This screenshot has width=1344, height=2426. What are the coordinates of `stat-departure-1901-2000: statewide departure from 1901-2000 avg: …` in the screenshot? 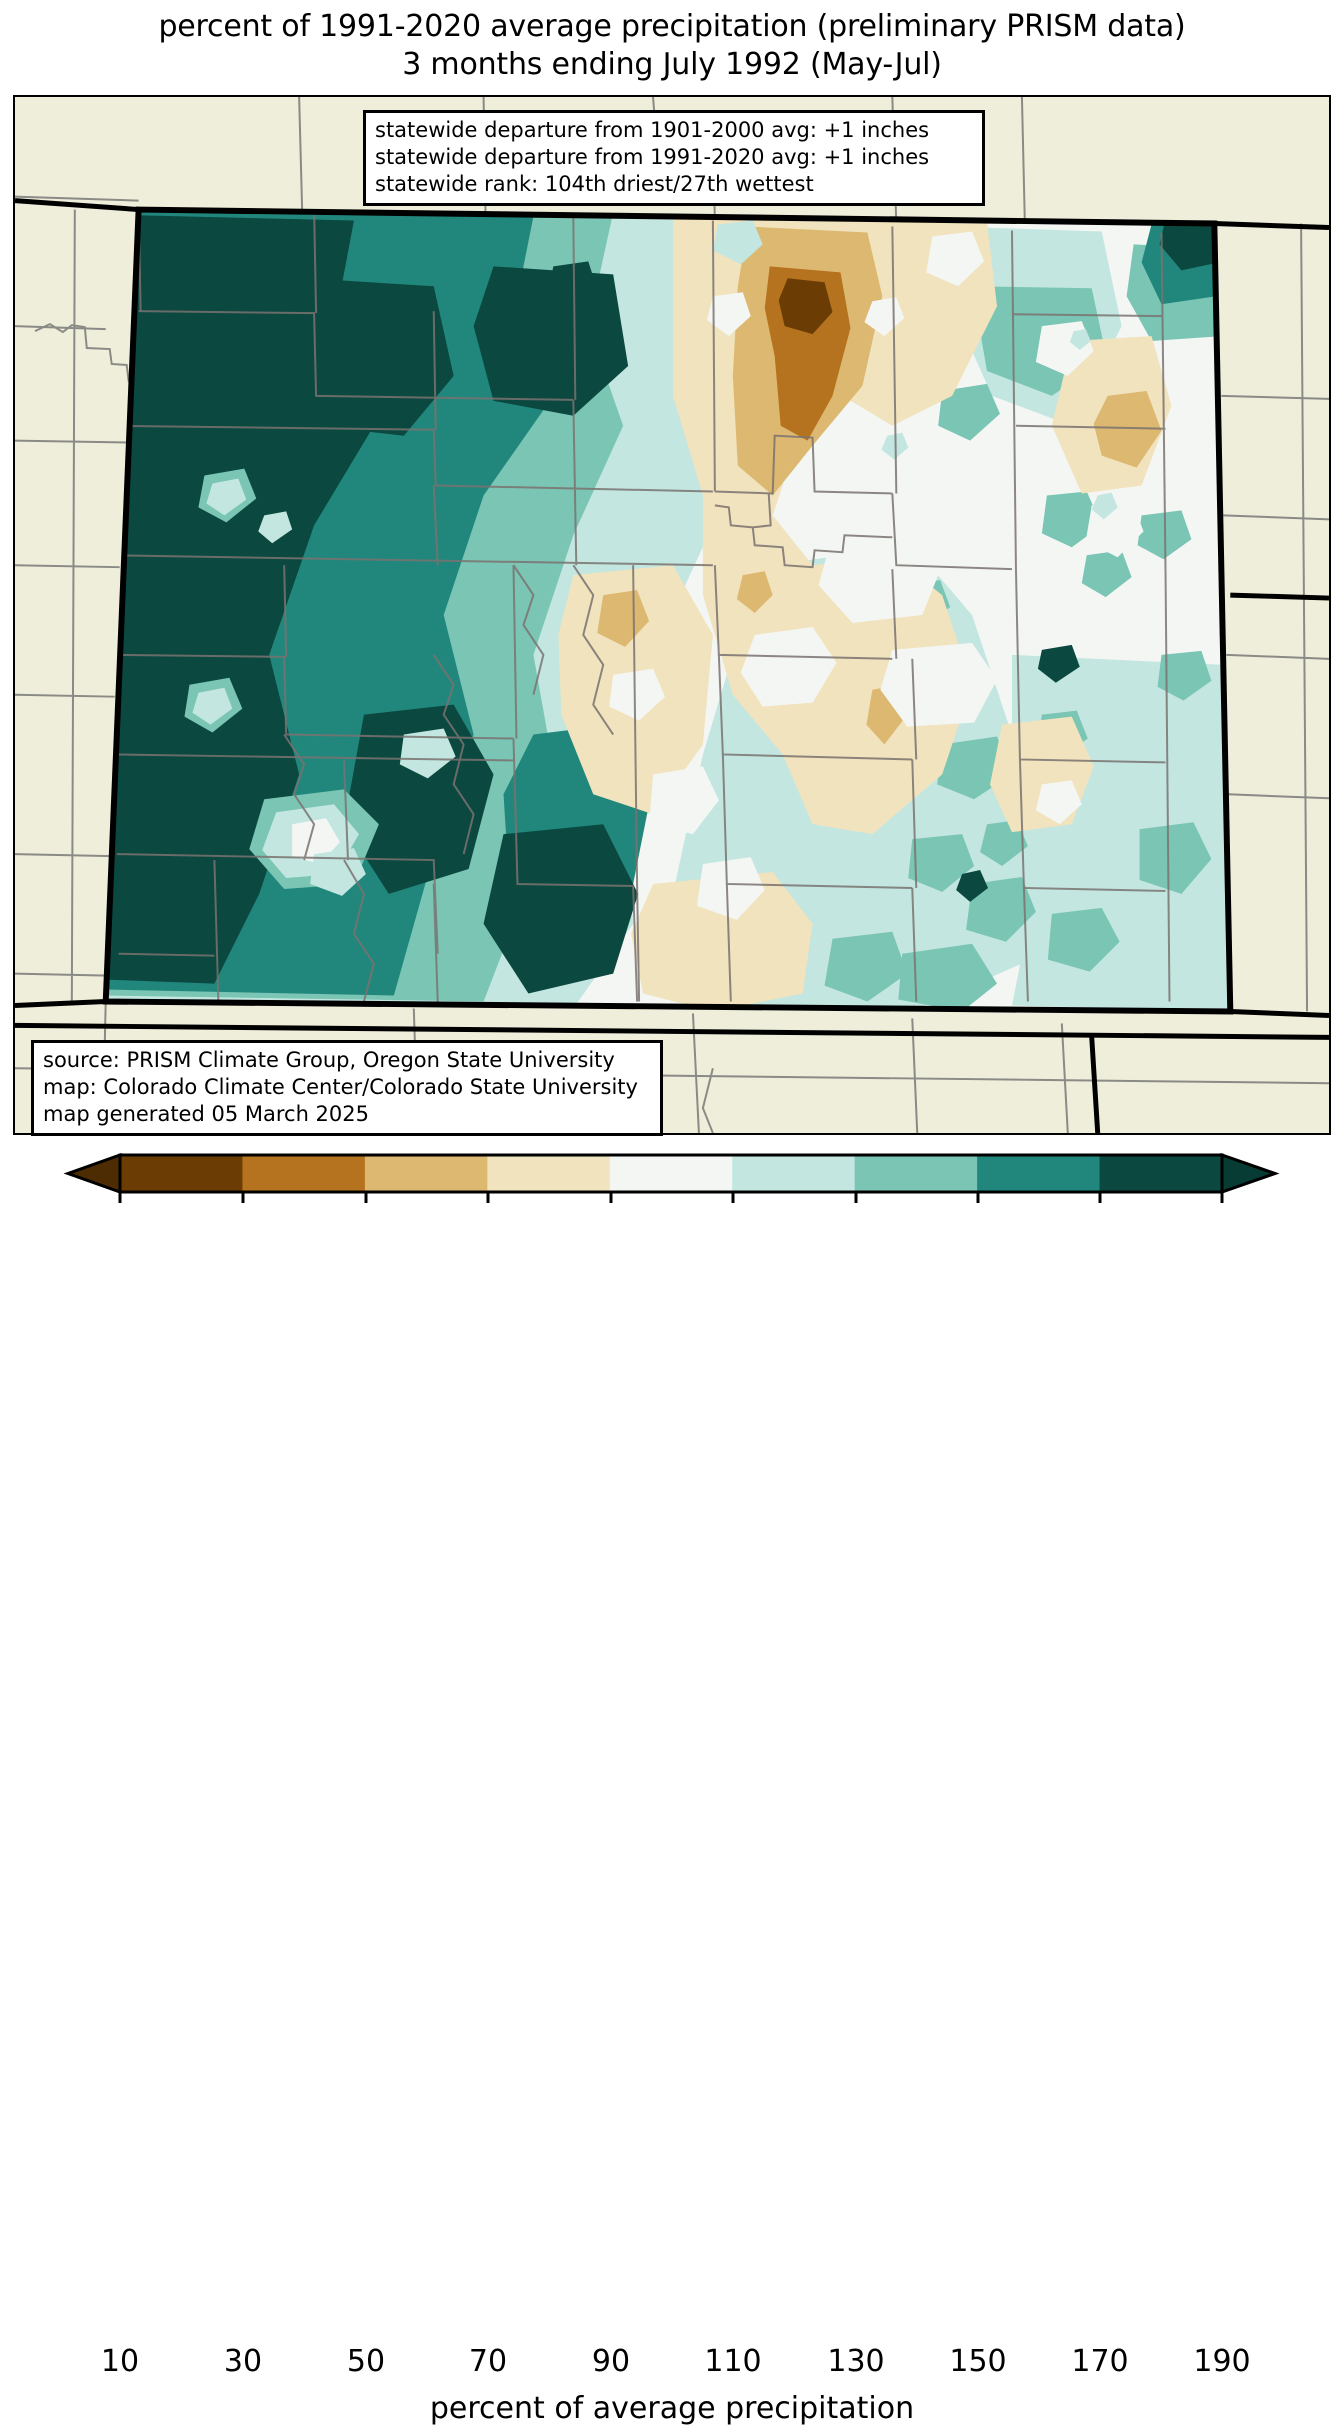 It's located at (652, 130).